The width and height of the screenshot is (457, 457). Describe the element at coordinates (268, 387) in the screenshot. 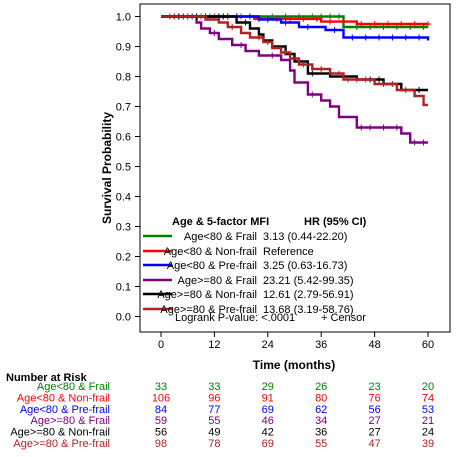

I see `risk-count: 29` at that location.